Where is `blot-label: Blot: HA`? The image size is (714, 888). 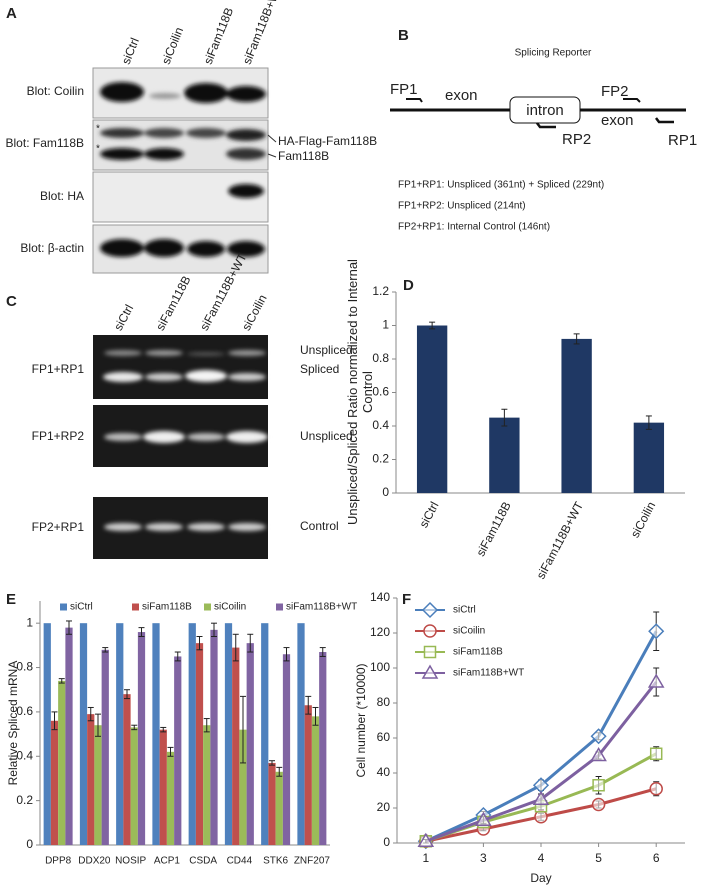
blot-label: Blot: HA is located at coordinates (62, 196).